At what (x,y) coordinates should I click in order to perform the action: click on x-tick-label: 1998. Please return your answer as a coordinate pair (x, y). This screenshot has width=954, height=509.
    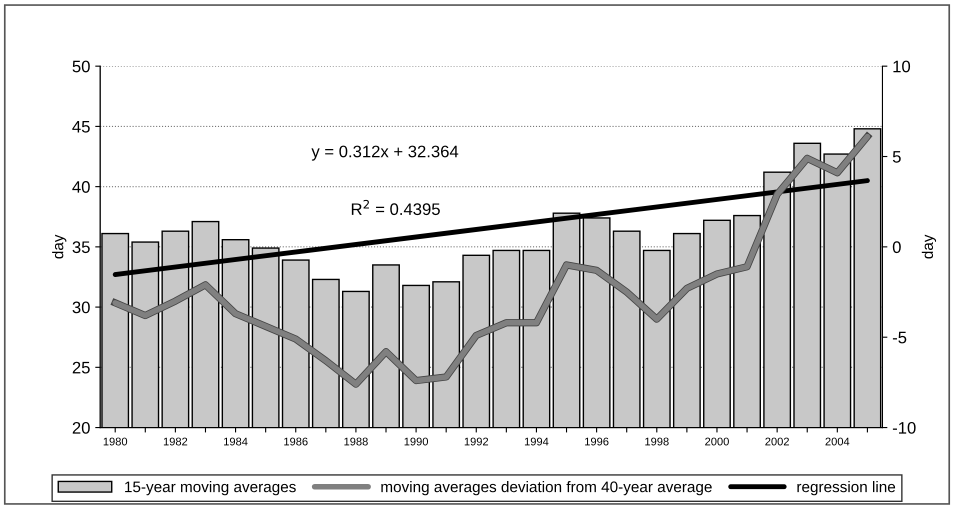
    Looking at the image, I should click on (657, 442).